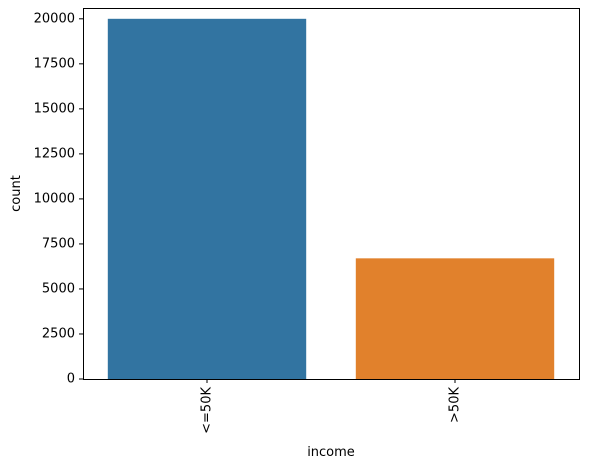 The image size is (589, 468). Describe the element at coordinates (58, 333) in the screenshot. I see `y-tick-label: 2500` at that location.